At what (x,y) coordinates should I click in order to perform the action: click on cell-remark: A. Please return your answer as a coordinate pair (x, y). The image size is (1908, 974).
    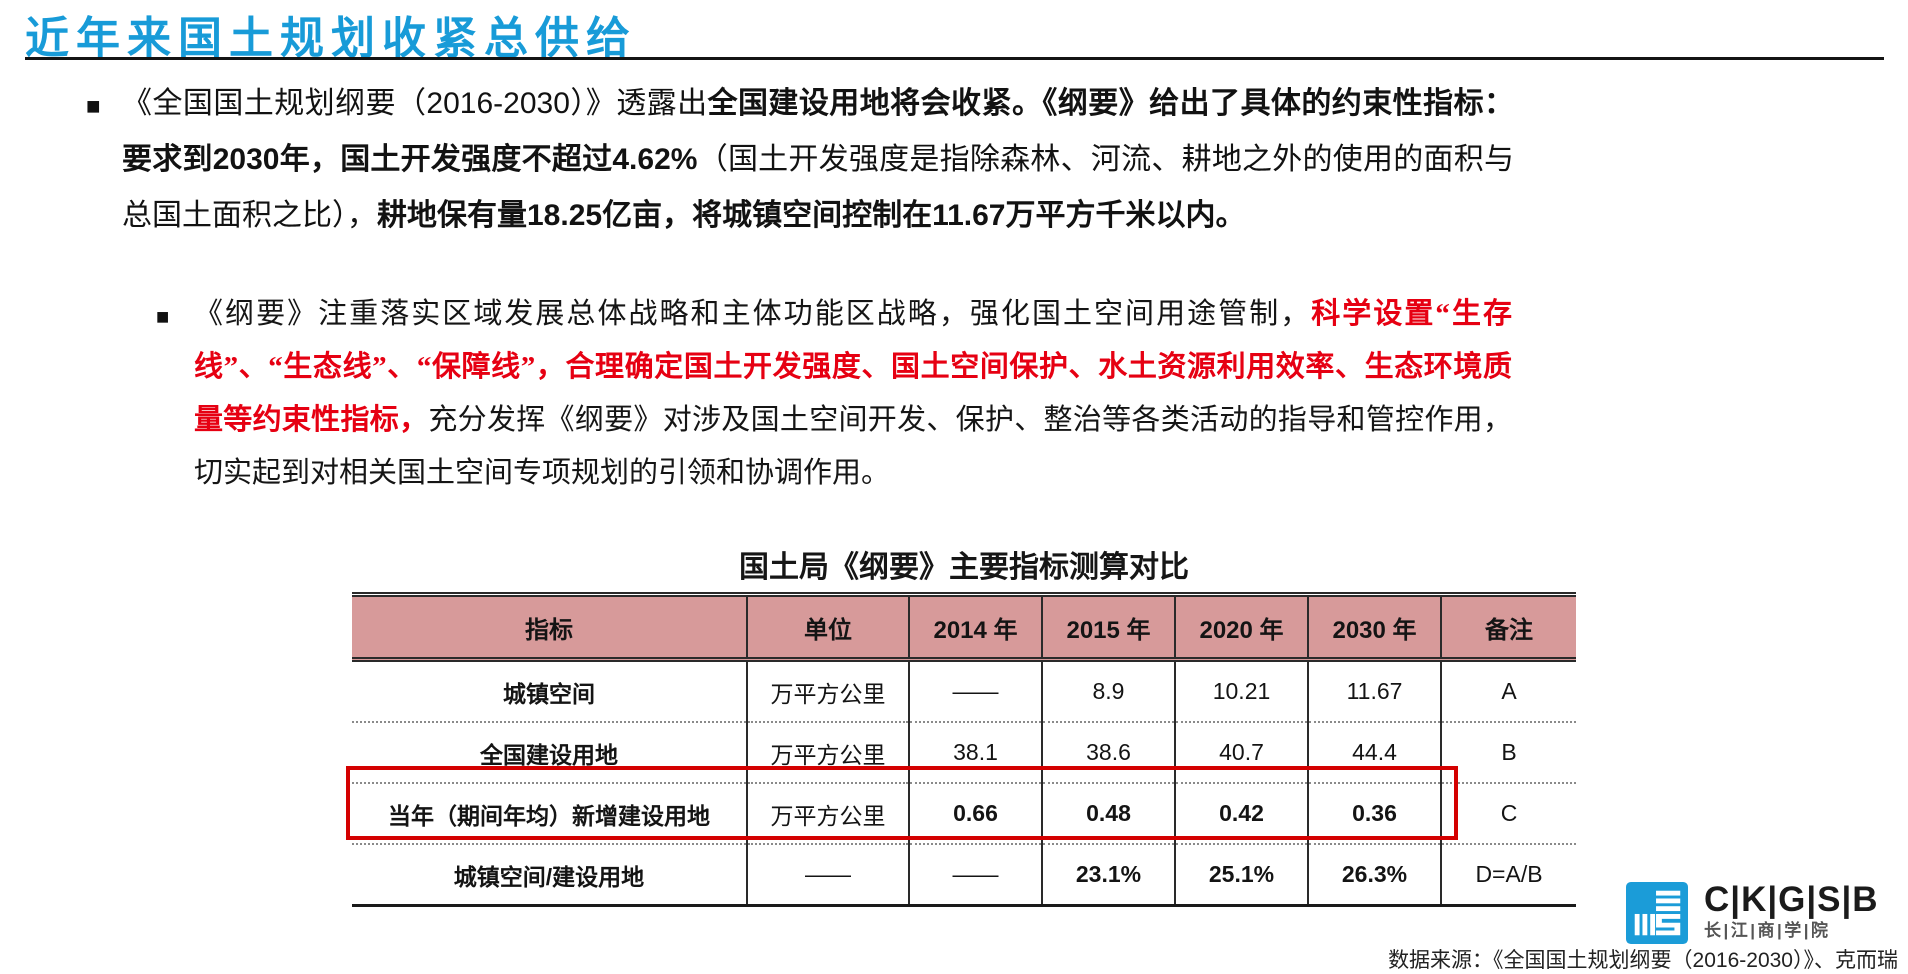
    Looking at the image, I should click on (1508, 690).